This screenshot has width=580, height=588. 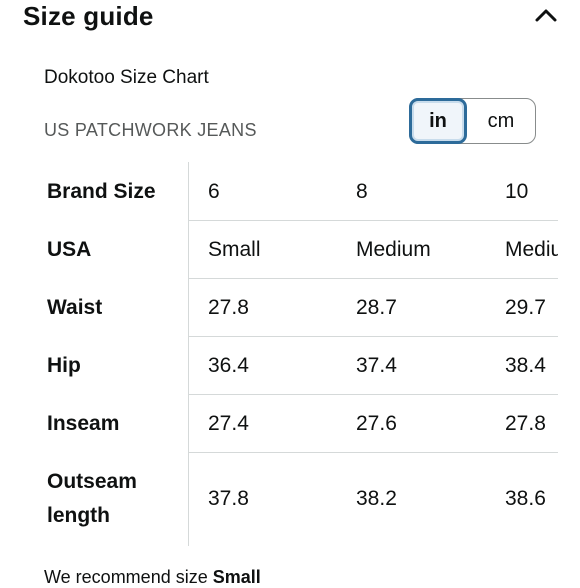 What do you see at coordinates (290, 17) in the screenshot?
I see `size-guide-header: Size guide` at bounding box center [290, 17].